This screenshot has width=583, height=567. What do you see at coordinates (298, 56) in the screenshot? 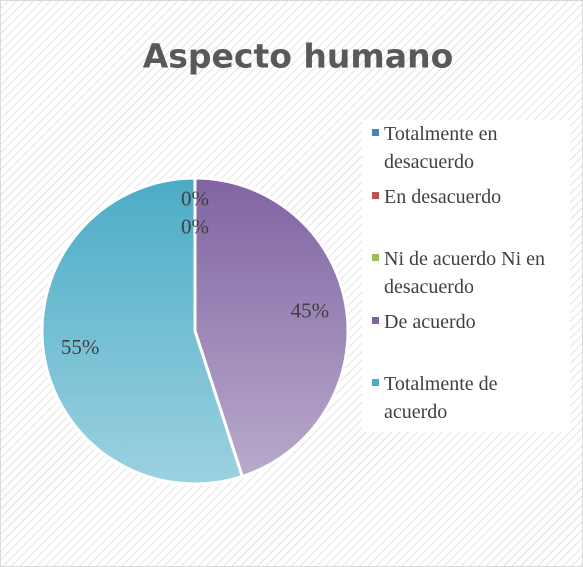
I see `chart-title: Aspecto humano` at bounding box center [298, 56].